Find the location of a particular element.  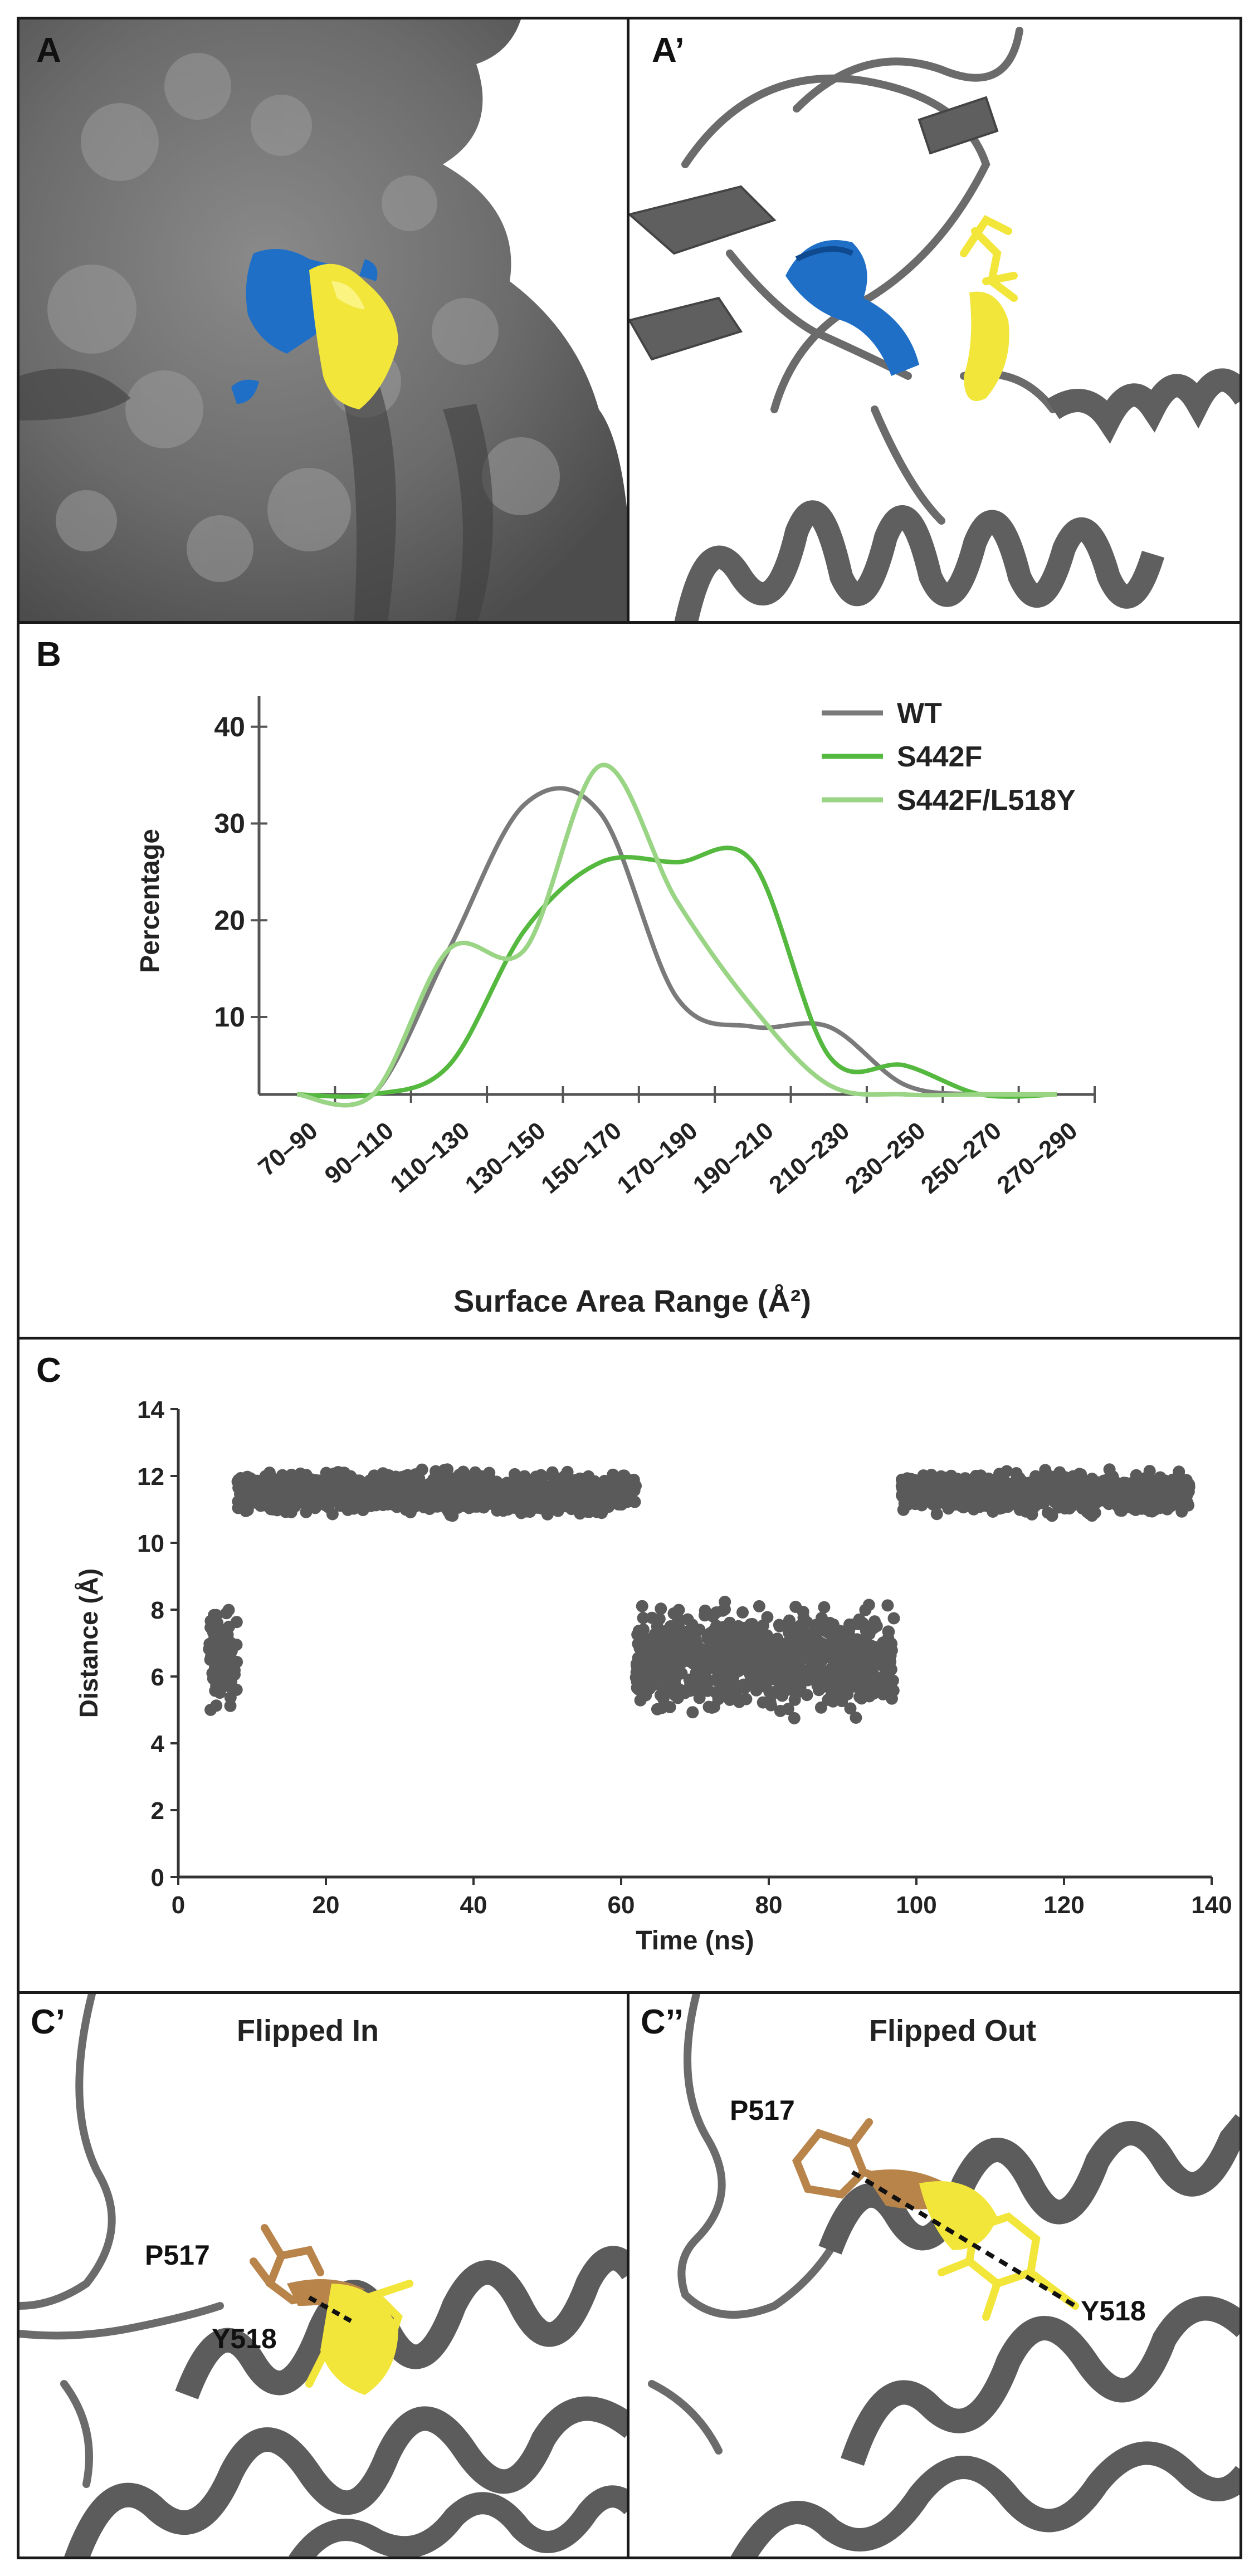

flipped-in-p517-label: P517 is located at coordinates (177, 2255).